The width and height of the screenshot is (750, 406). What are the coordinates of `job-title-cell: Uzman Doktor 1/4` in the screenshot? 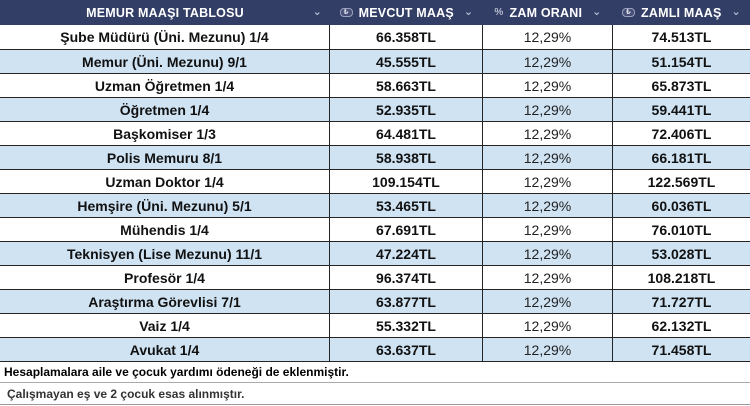 It's located at (165, 181).